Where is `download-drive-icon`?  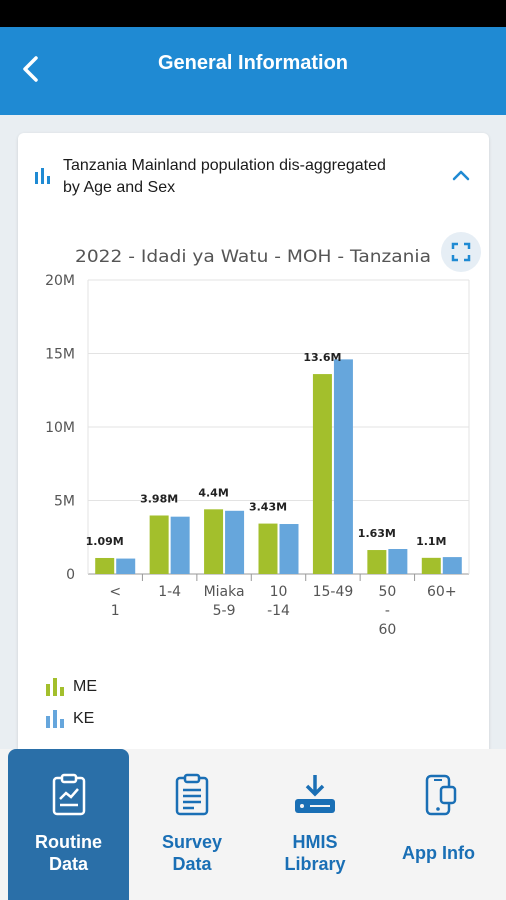
download-drive-icon is located at coordinates (315, 794).